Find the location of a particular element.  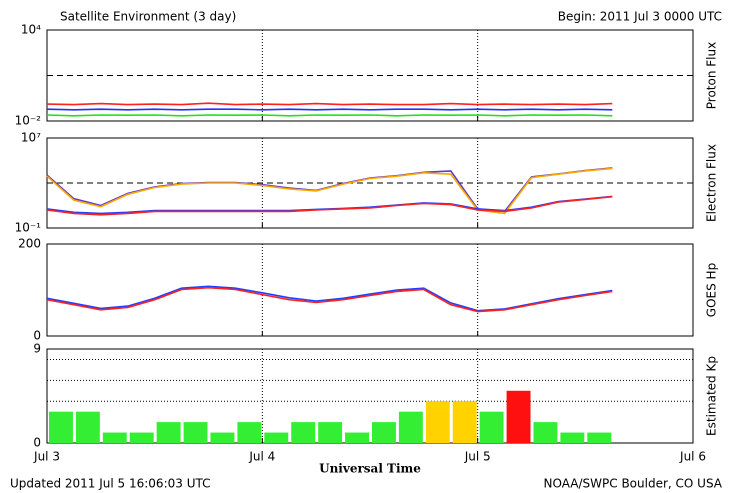

y-axis-label: GOES Hp is located at coordinates (712, 290).